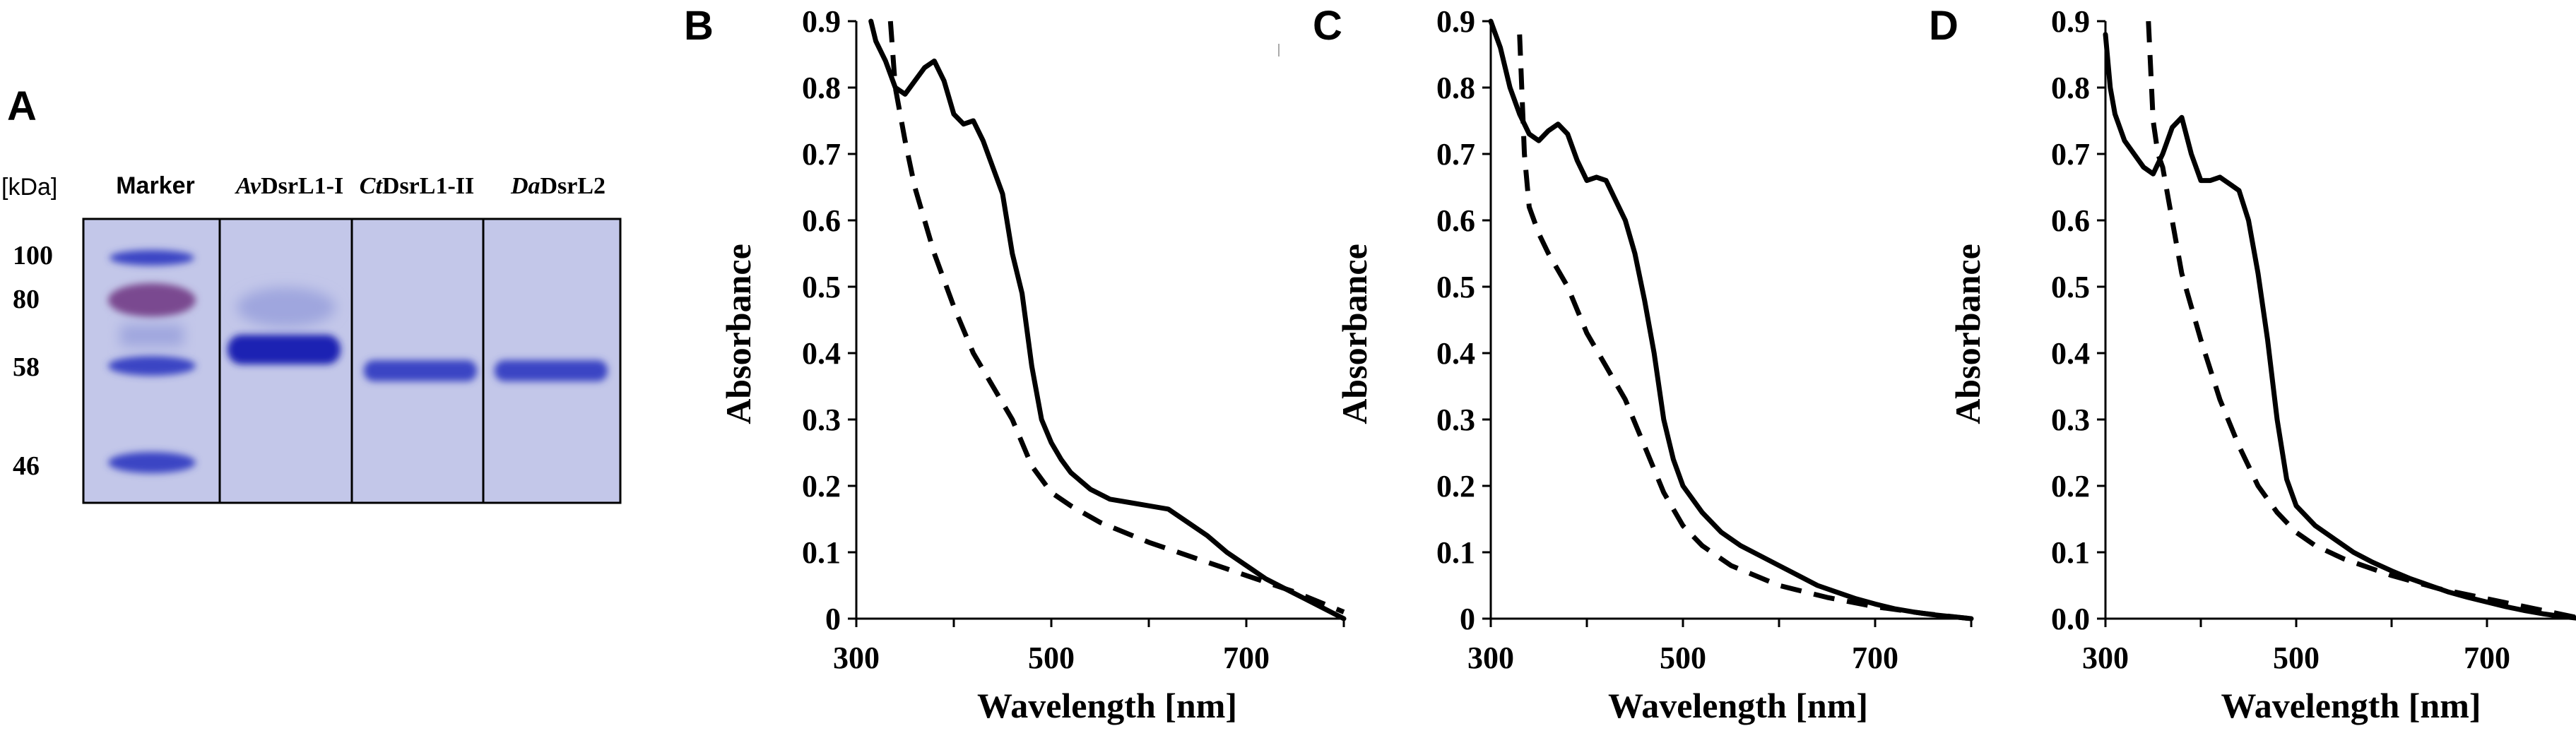 Image resolution: width=2576 pixels, height=738 pixels. What do you see at coordinates (29, 187) in the screenshot?
I see `kda-unit-label: [kDa]` at bounding box center [29, 187].